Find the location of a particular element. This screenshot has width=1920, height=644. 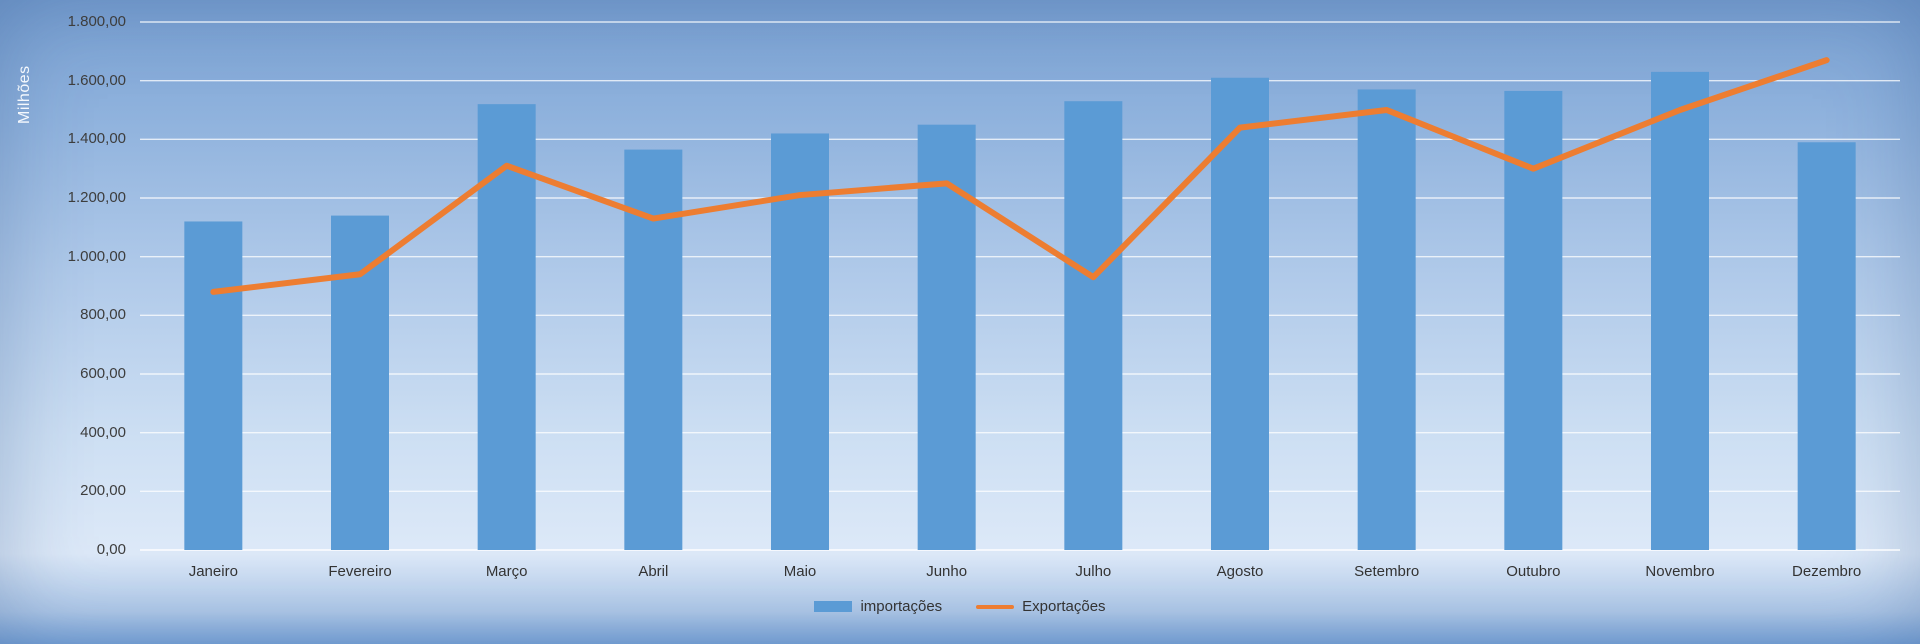

legend: importações Exportações is located at coordinates (960, 606).